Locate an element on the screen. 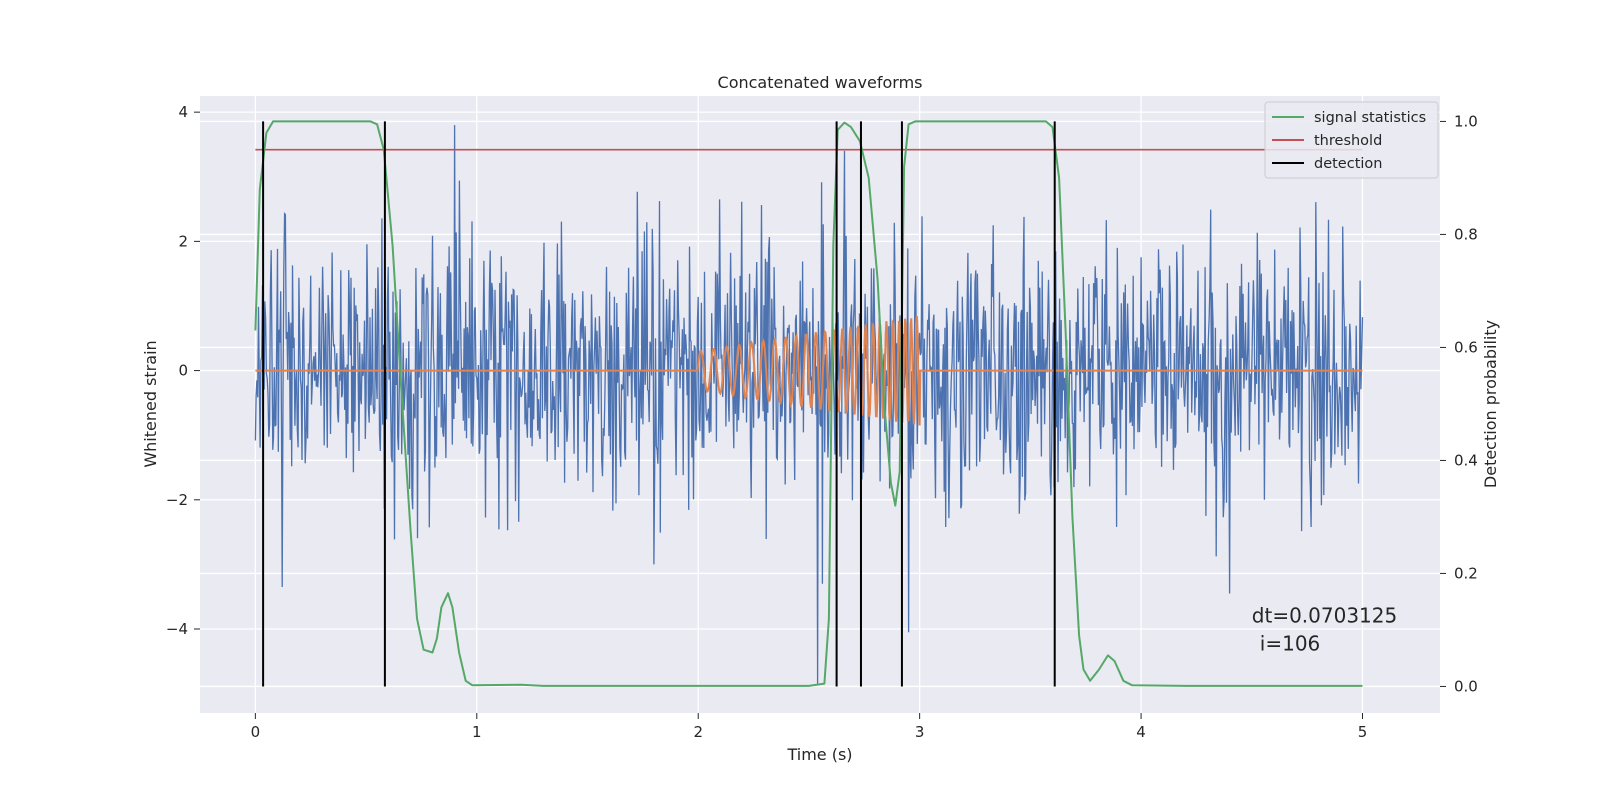 Image resolution: width=1600 pixels, height=804 pixels. y2-axis-label: Detection probability is located at coordinates (1490, 404).